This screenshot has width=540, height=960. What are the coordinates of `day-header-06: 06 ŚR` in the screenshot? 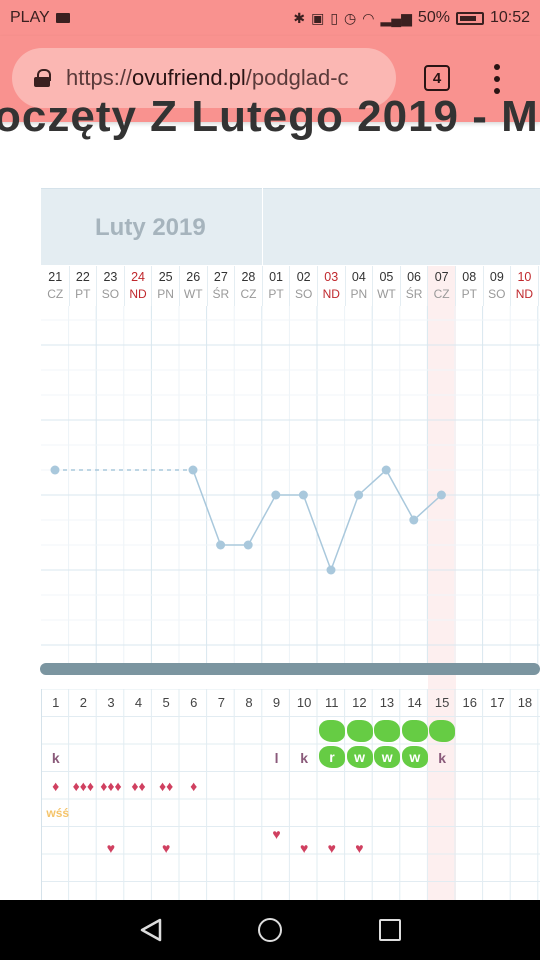 It's located at (415, 286).